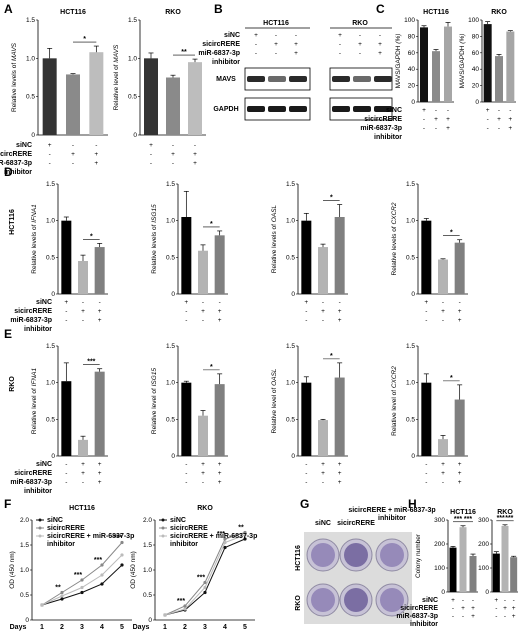  Describe the element at coordinates (436, 12) in the screenshot. I see `chart-title: HCT116` at that location.